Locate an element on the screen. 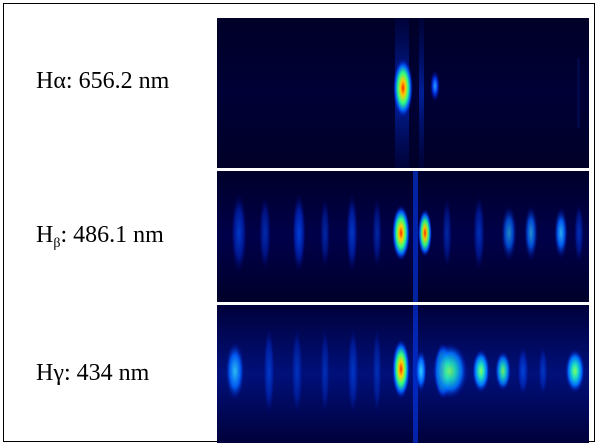 This screenshot has height=446, width=600. label-suffix: α: 656.2 nm is located at coordinates (111, 81).